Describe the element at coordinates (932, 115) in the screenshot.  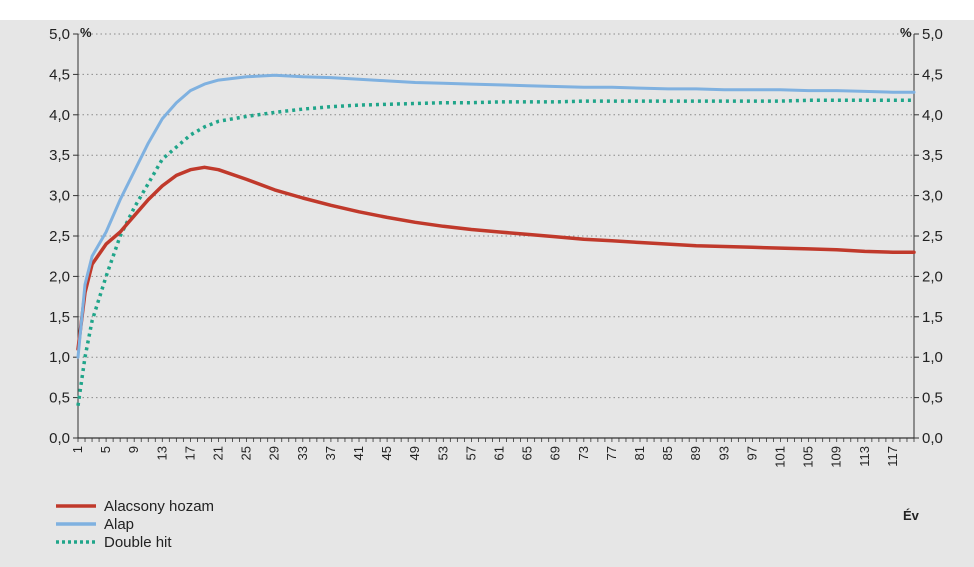
I see `y-tick-label-right: 4,0` at that location.